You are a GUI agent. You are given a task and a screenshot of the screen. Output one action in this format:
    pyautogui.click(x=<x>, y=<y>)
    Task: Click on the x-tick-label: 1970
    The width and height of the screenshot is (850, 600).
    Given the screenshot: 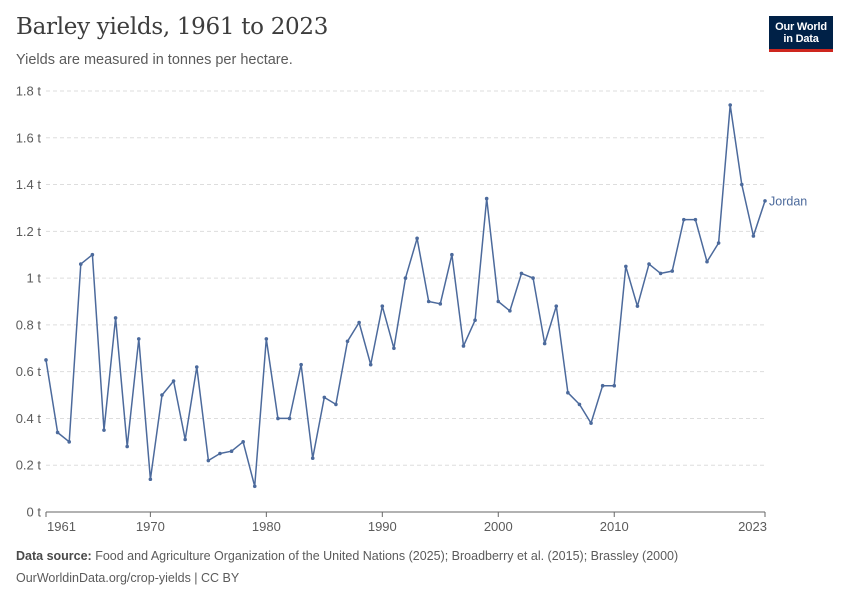 What is the action you would take?
    pyautogui.click(x=150, y=526)
    